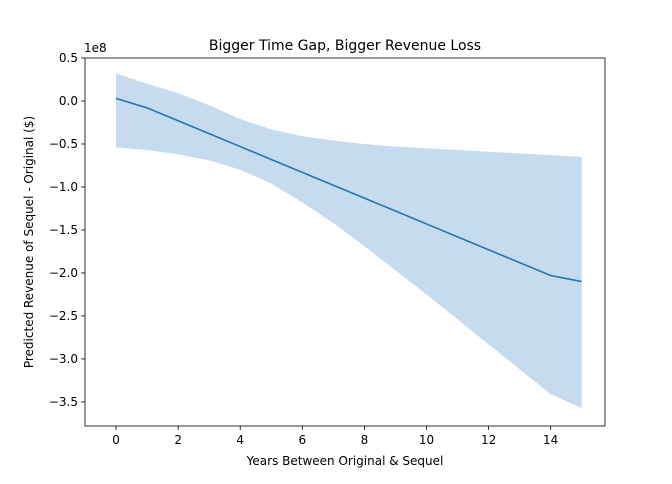 This screenshot has height=484, width=672. What do you see at coordinates (345, 46) in the screenshot?
I see `chart-title: Bigger Time Gap, Bigger Revenue Loss` at bounding box center [345, 46].